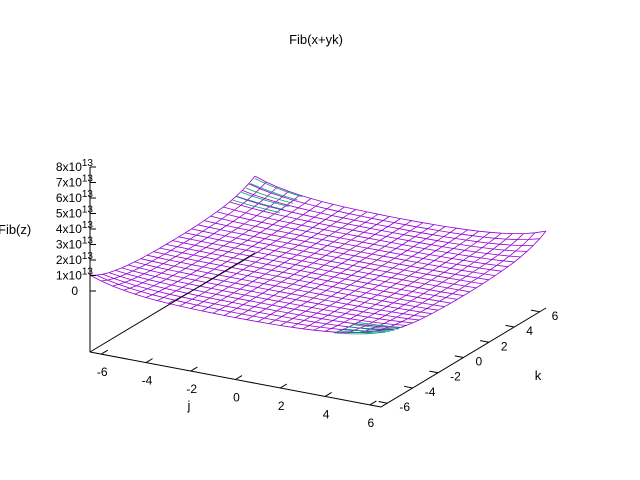  What do you see at coordinates (189, 405) in the screenshot?
I see `x-axis-label: j` at bounding box center [189, 405].